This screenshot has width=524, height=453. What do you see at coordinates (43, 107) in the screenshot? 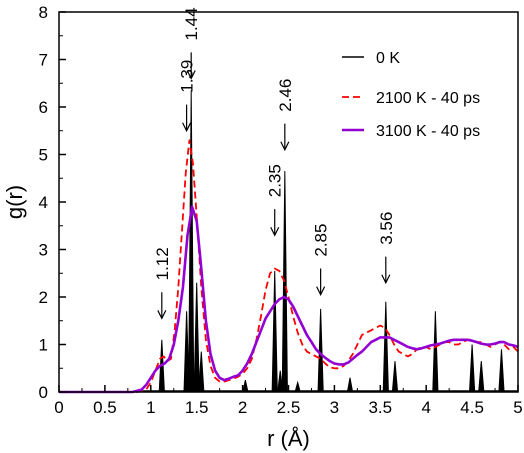
I see `y-tick-label: 6` at bounding box center [43, 107].